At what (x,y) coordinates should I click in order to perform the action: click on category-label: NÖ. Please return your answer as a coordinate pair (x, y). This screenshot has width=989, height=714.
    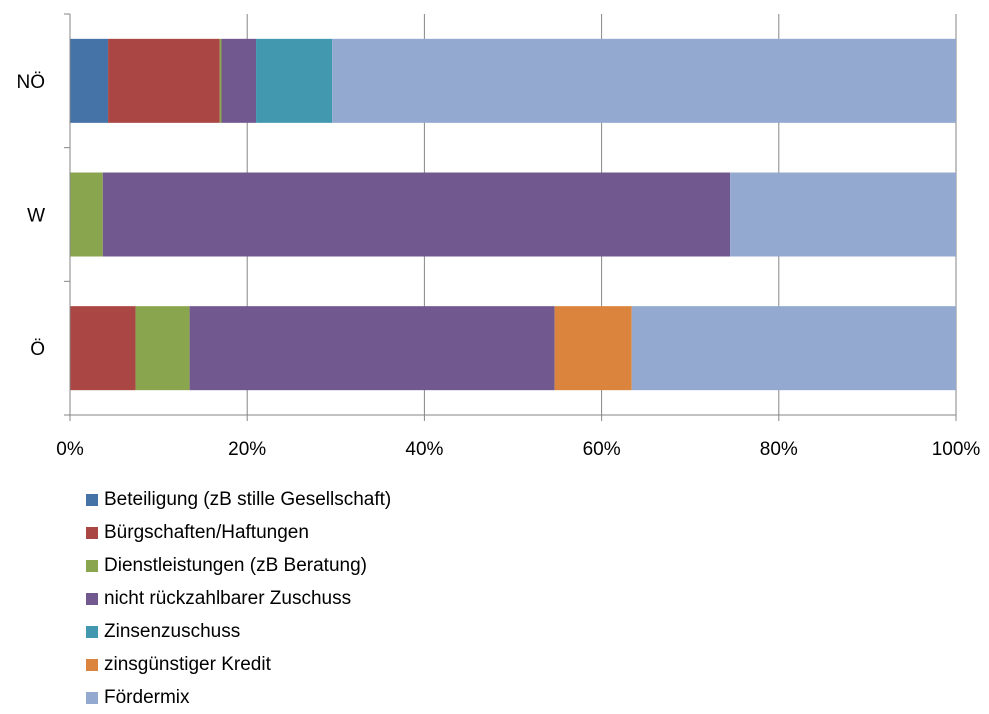
    Looking at the image, I should click on (31, 82).